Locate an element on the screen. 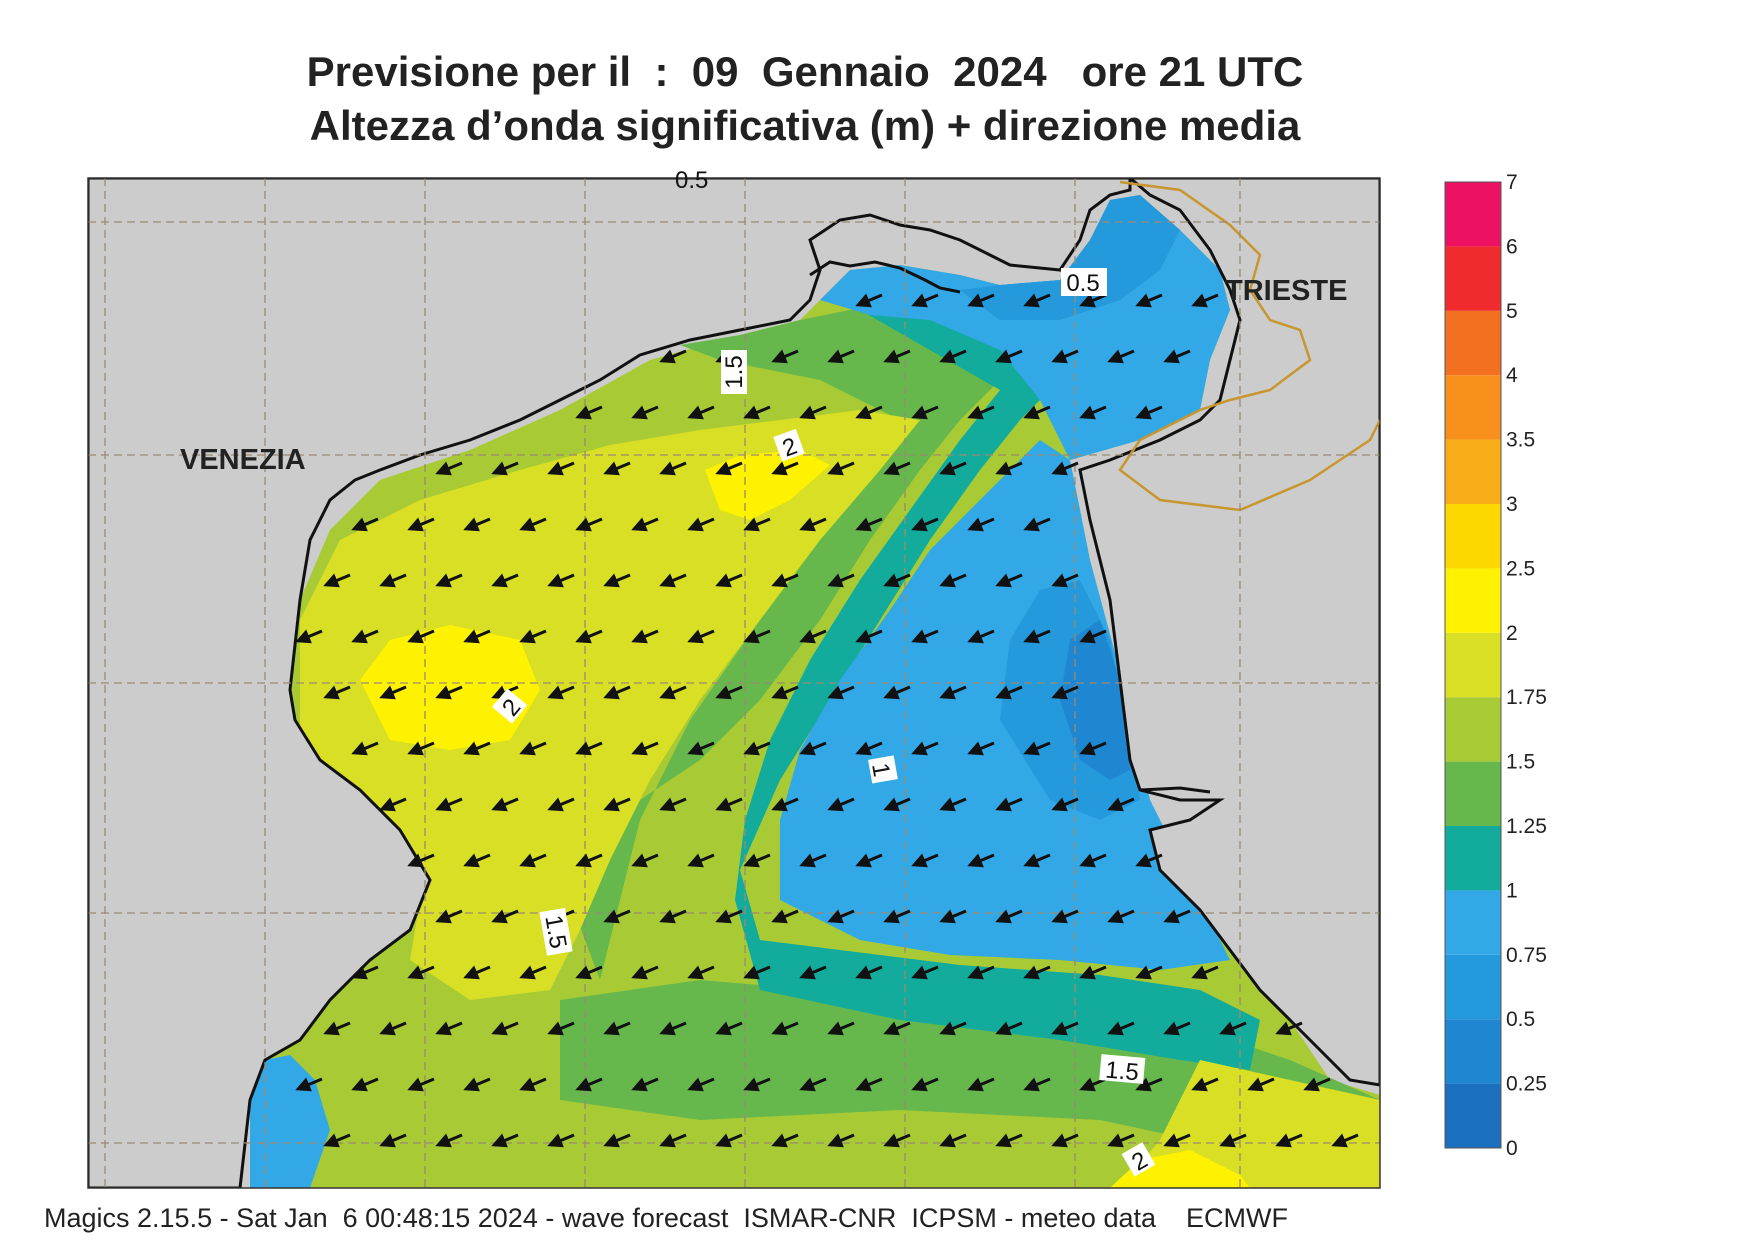 The image size is (1755, 1242). contour-label: 0.5 is located at coordinates (1082, 283).